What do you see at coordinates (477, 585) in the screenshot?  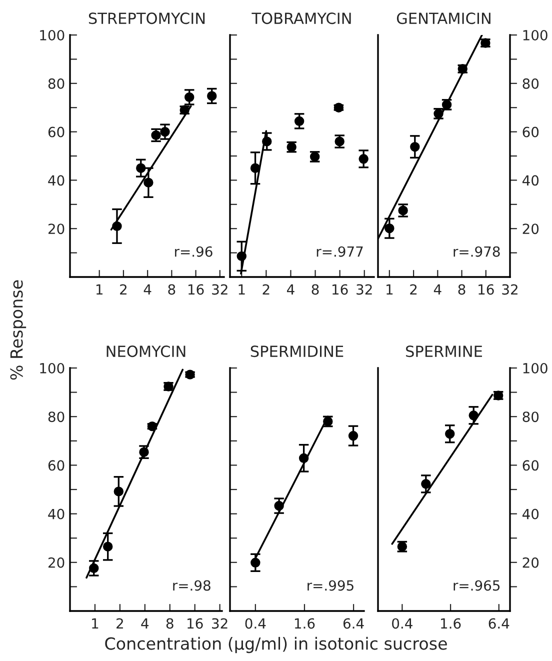 I see `annotation: r=.965` at bounding box center [477, 585].